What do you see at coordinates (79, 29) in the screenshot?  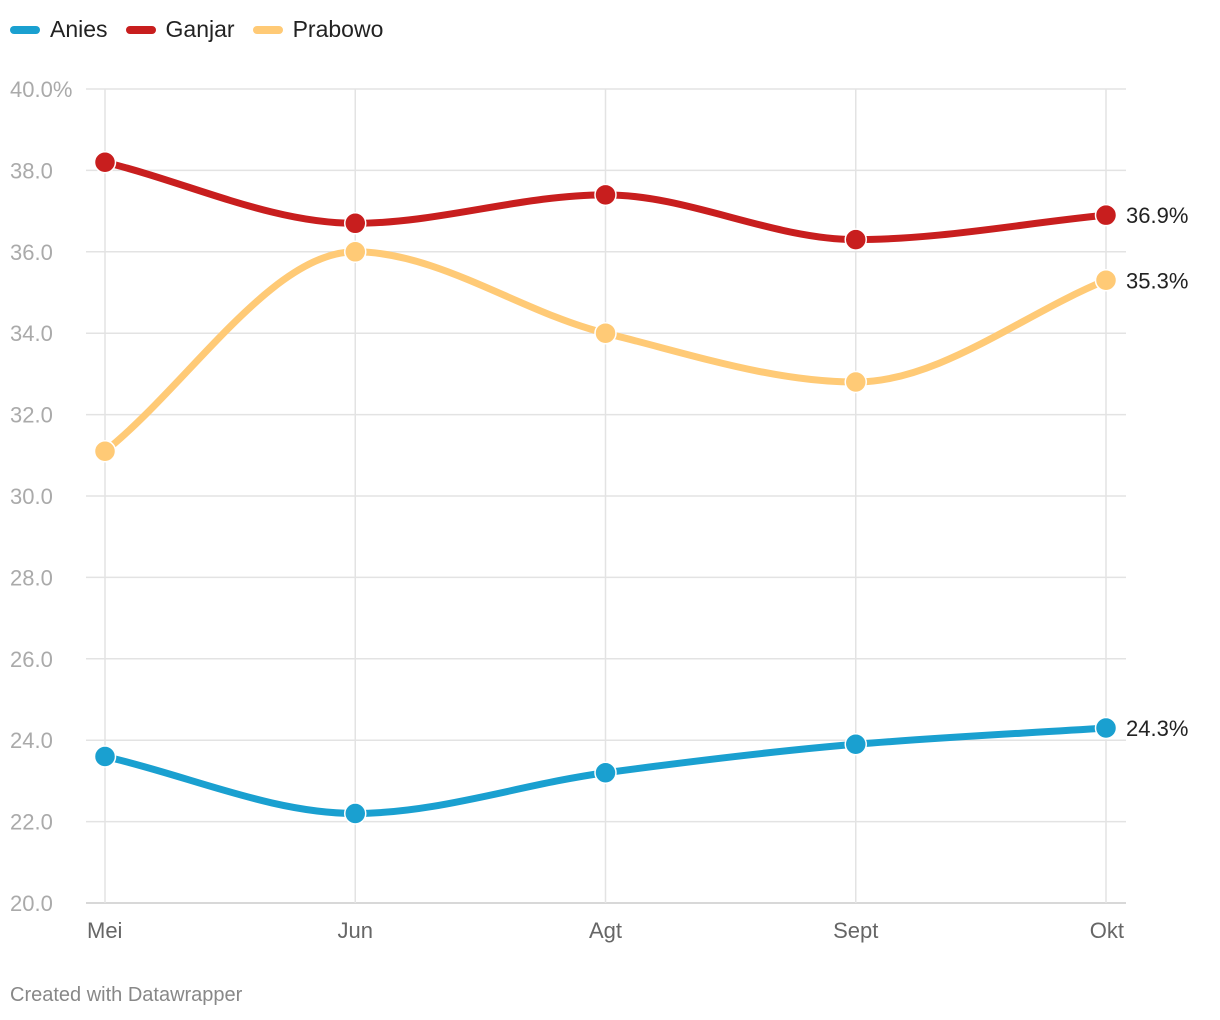 I see `legend-label-anies: Anies` at bounding box center [79, 29].